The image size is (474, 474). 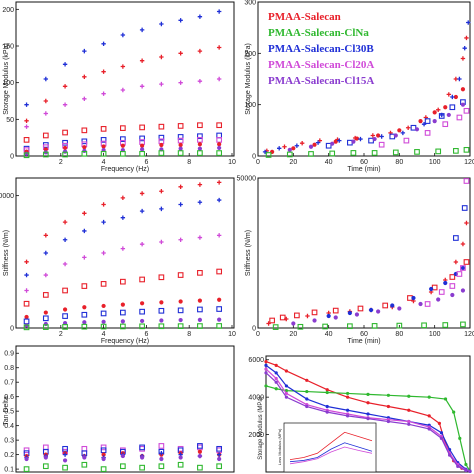 I want to click on x-tick-label: 4, so click(x=104, y=162).